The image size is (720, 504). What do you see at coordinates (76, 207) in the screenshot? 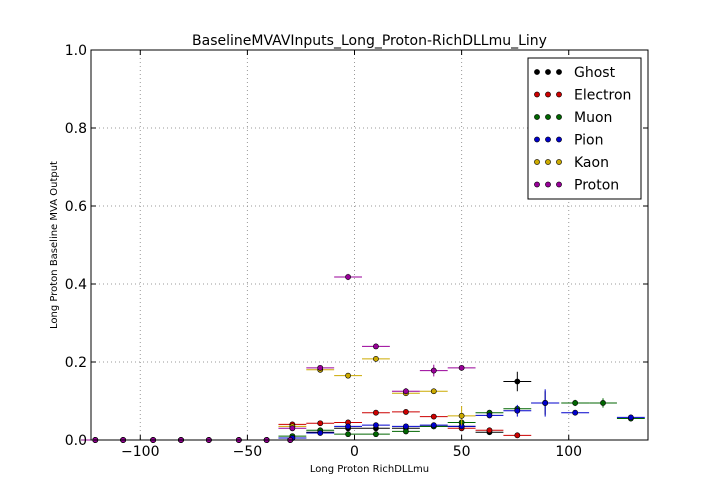
I see `y-tick-label: 0.6` at bounding box center [76, 207].